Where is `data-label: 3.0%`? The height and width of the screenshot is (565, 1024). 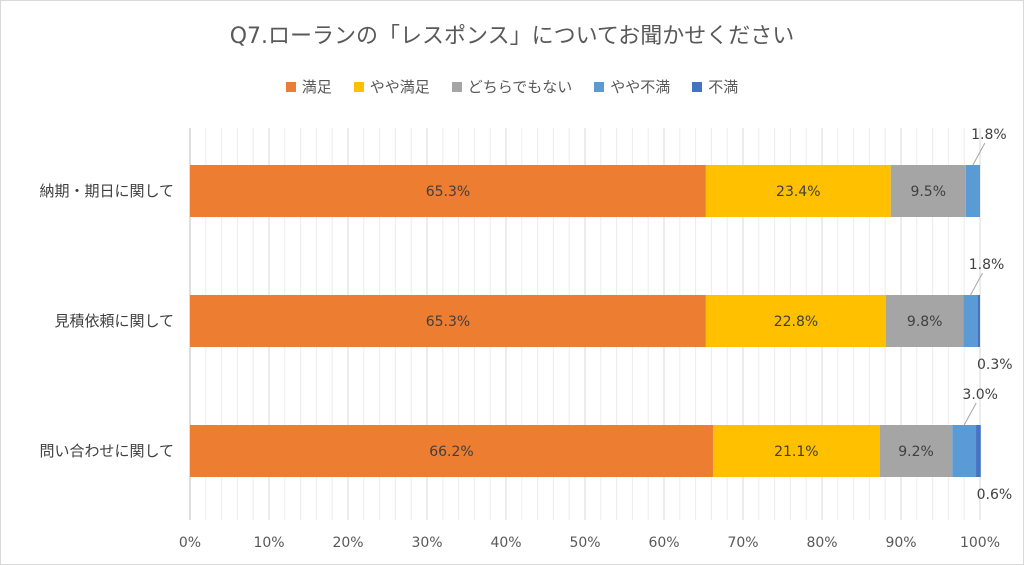
data-label: 3.0% is located at coordinates (980, 395).